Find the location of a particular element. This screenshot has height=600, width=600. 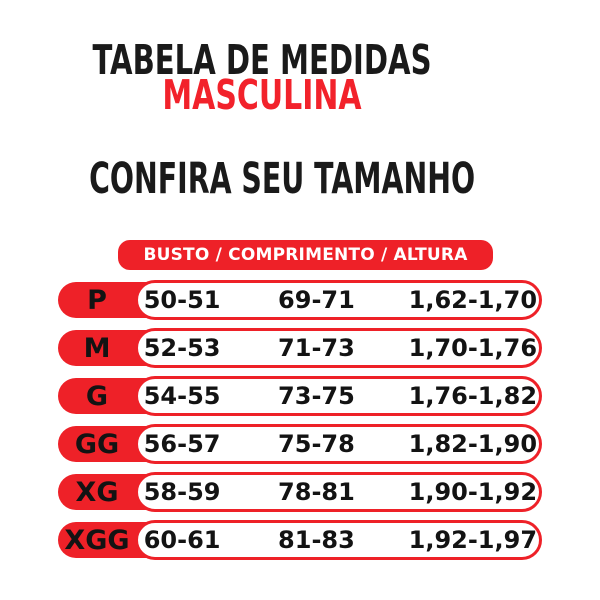

table-row-g: G 54-55 73-75 1,76-1,82 is located at coordinates (300, 396).